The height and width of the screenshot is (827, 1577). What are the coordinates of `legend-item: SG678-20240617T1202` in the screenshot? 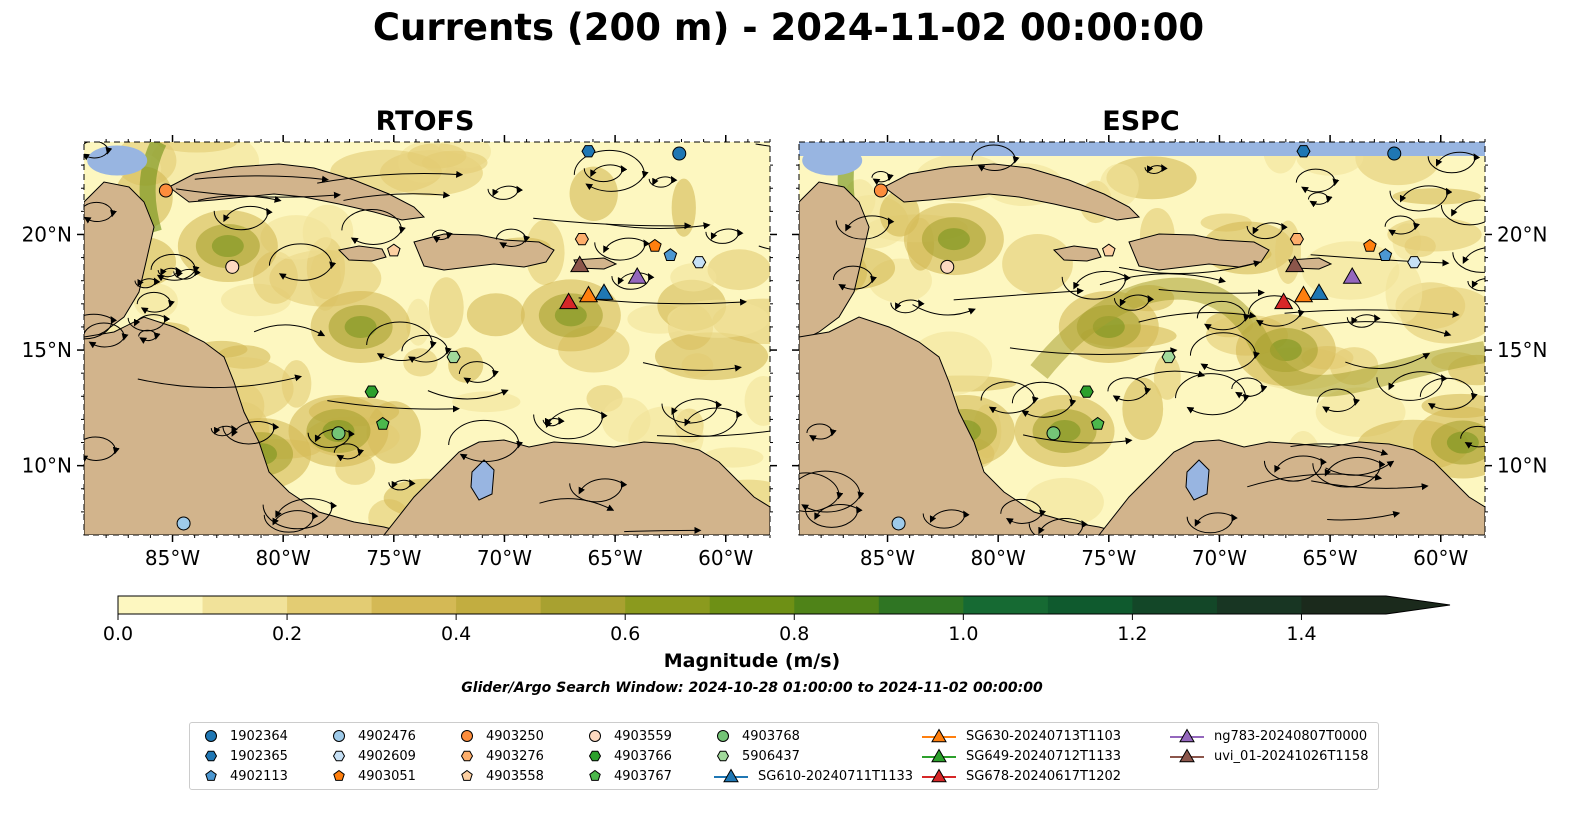 It's located at (1021, 776).